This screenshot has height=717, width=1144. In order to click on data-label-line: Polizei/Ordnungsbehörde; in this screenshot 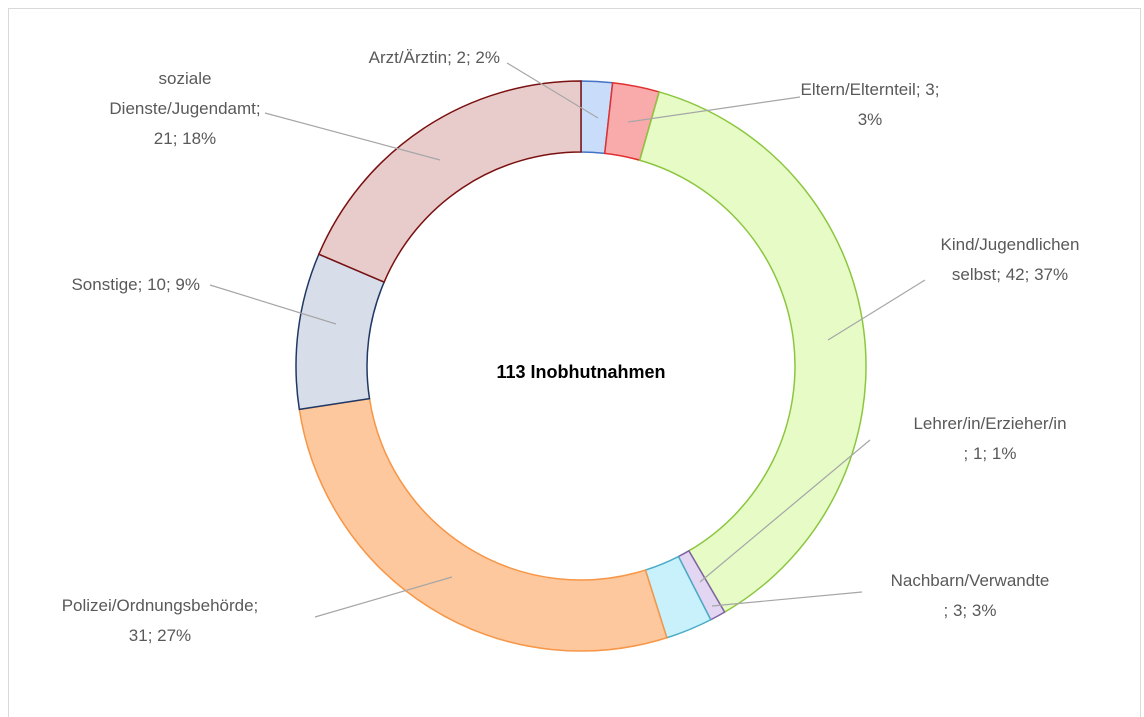, I will do `click(160, 605)`.